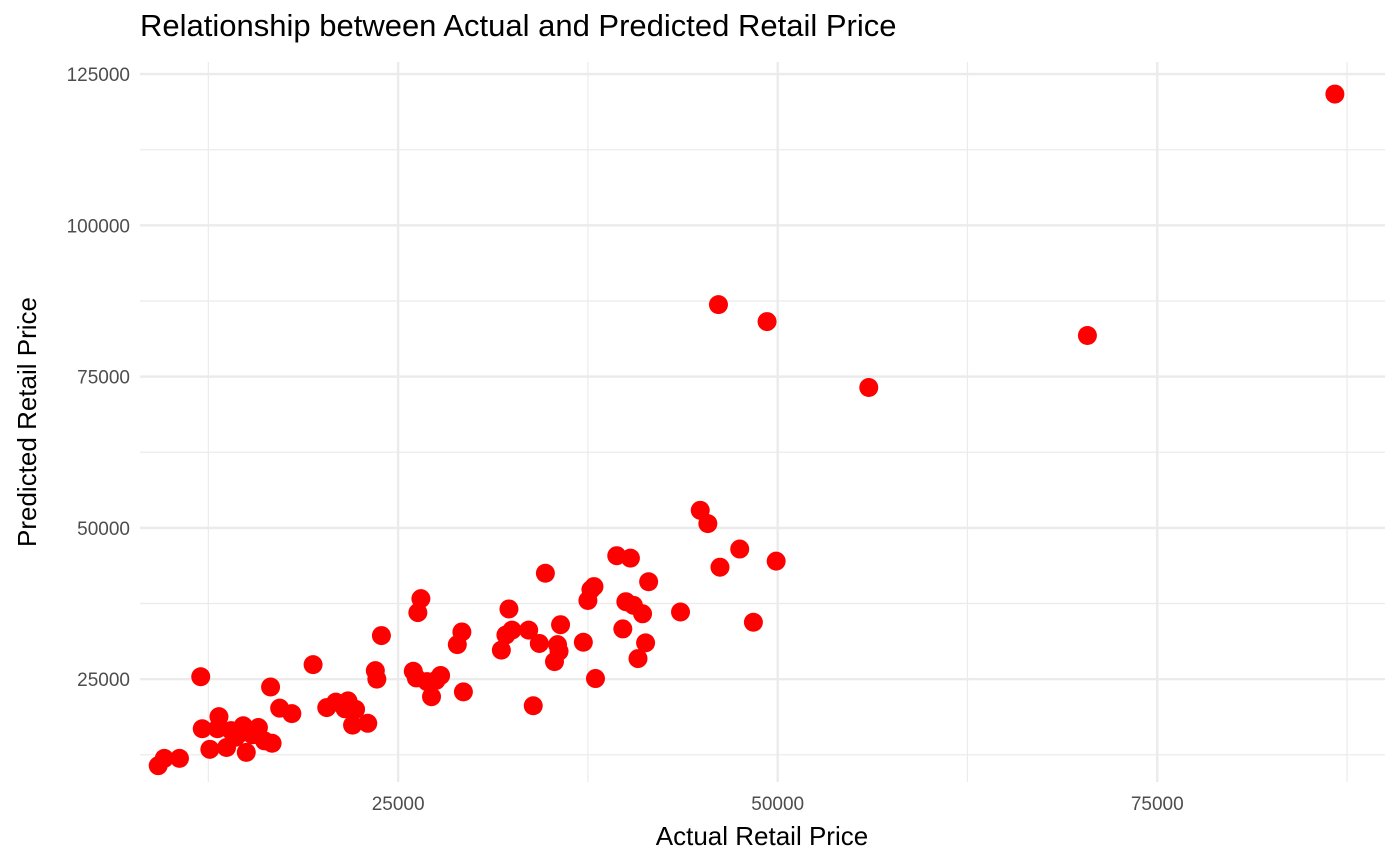  Describe the element at coordinates (98, 75) in the screenshot. I see `y-tick-label: 125000` at that location.